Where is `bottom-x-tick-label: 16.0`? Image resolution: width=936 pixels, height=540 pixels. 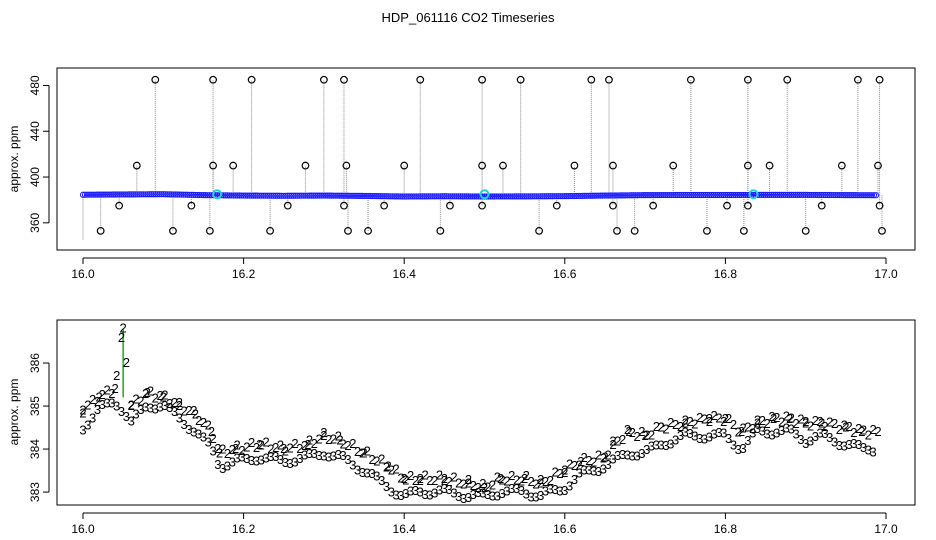 bottom-x-tick-label: 16.0 is located at coordinates (83, 529).